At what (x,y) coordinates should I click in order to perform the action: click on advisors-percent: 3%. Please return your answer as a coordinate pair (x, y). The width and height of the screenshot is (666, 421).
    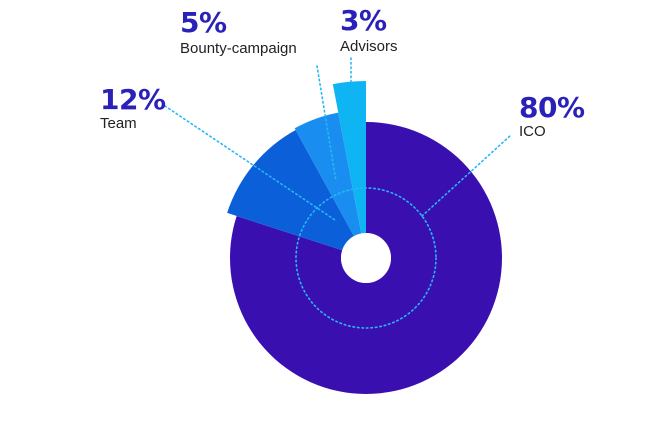
    Looking at the image, I should click on (363, 20).